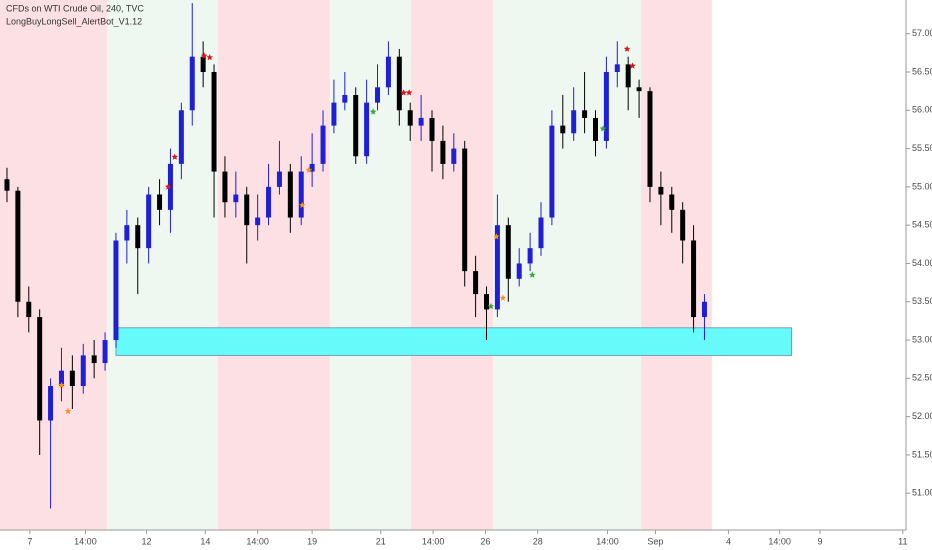  Describe the element at coordinates (655, 541) in the screenshot. I see `x-tick-label: Sep` at that location.